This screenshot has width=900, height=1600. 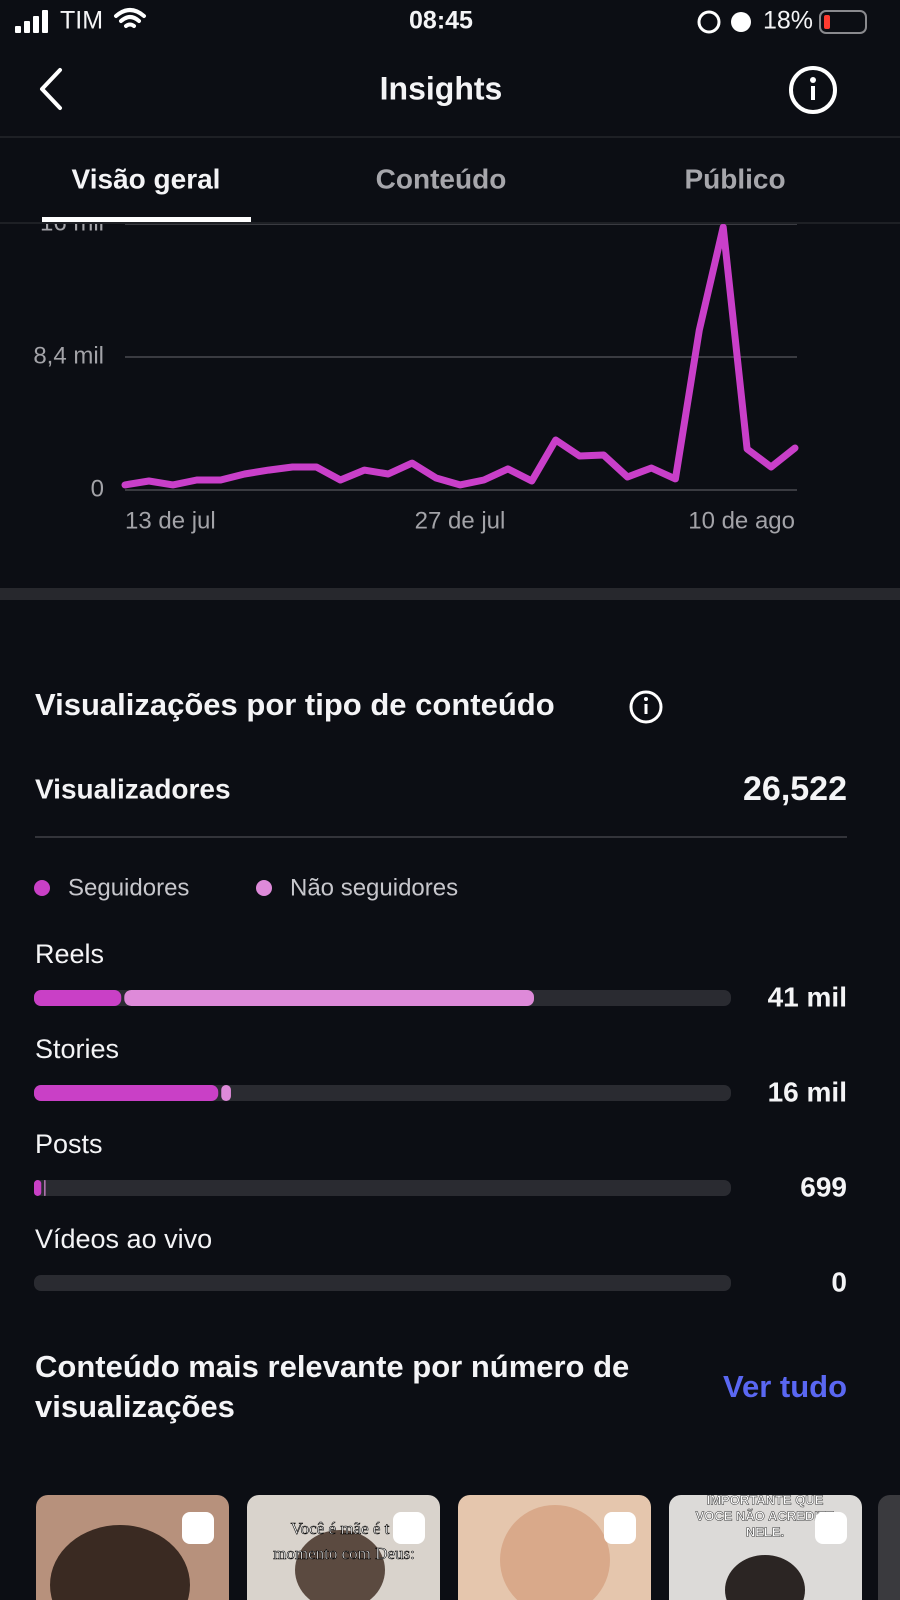 What do you see at coordinates (460, 520) in the screenshot?
I see `x-tick-label: 27 de jul` at bounding box center [460, 520].